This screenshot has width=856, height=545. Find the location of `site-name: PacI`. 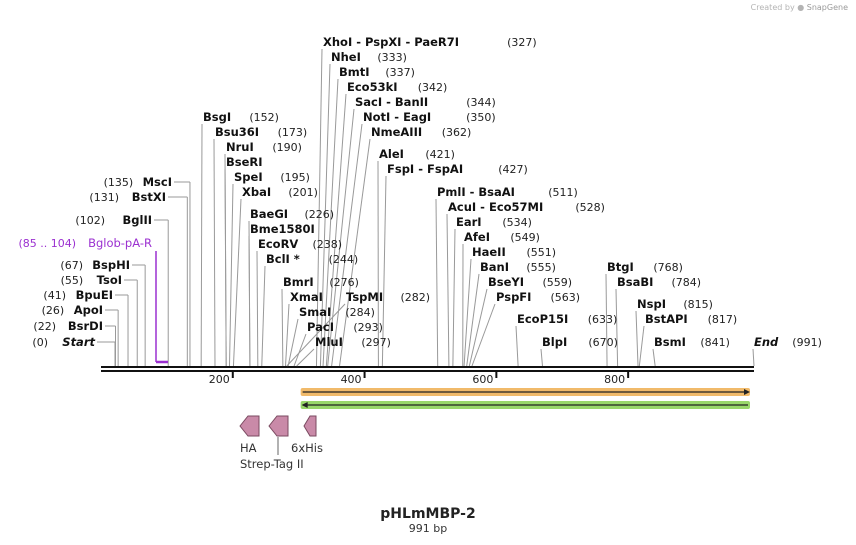

site-name: PacI is located at coordinates (320, 327).